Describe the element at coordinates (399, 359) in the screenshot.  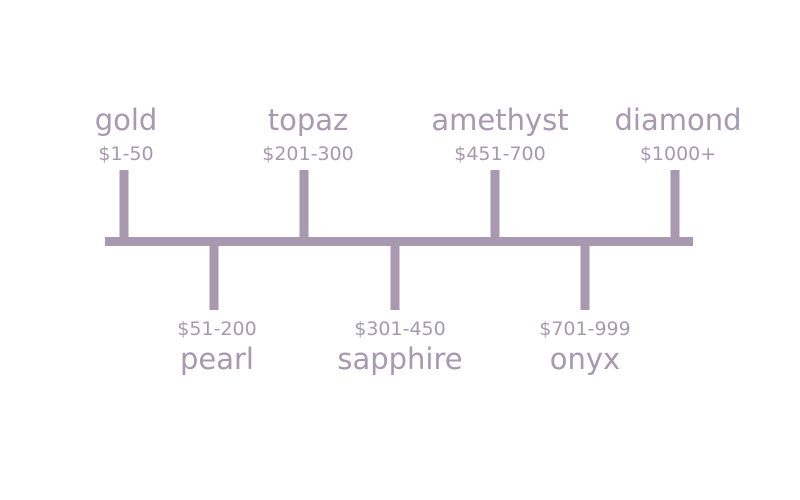
I see `tier-name: sapphire` at that location.